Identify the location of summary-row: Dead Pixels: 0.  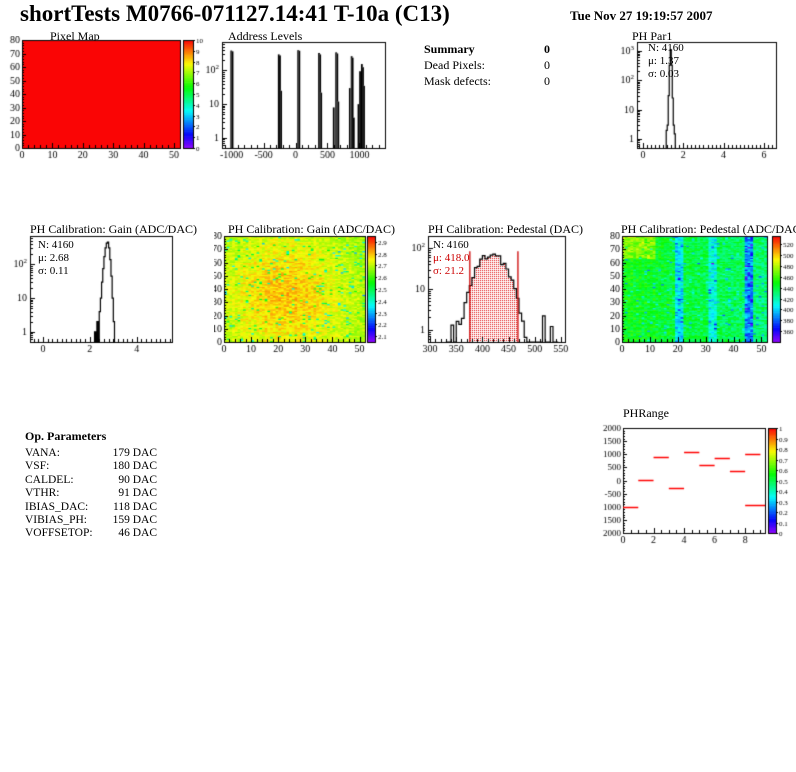
(487, 65).